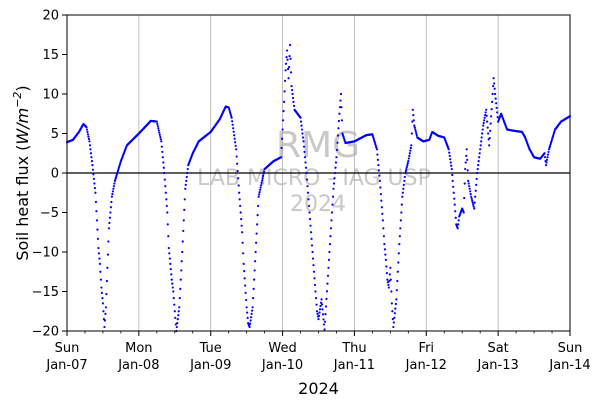 The image size is (602, 407). What do you see at coordinates (314, 178) in the screenshot?
I see `watermark-line-2: LAB MICRO - IAG USP` at bounding box center [314, 178].